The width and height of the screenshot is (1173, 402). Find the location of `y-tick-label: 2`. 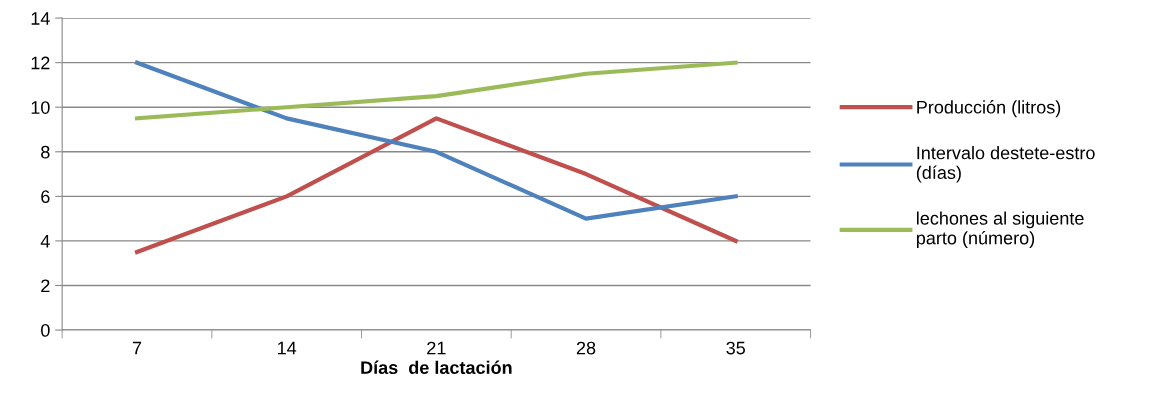

y-tick-label: 2 is located at coordinates (45, 286).